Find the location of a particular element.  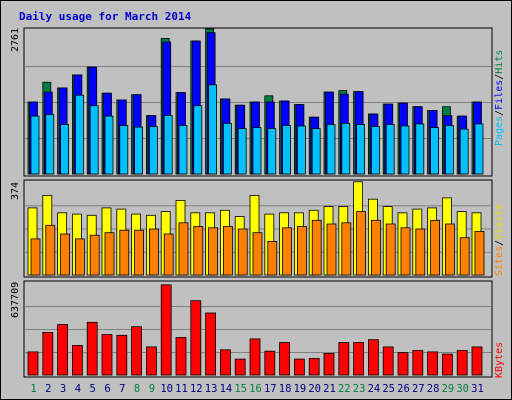

day-label-3: 3 is located at coordinates (63, 389).